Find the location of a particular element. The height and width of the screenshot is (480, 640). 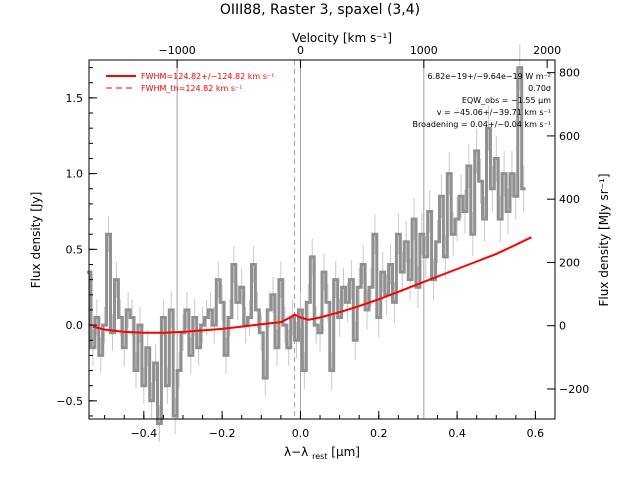

x-tick-label: −0.4 is located at coordinates (143, 433).